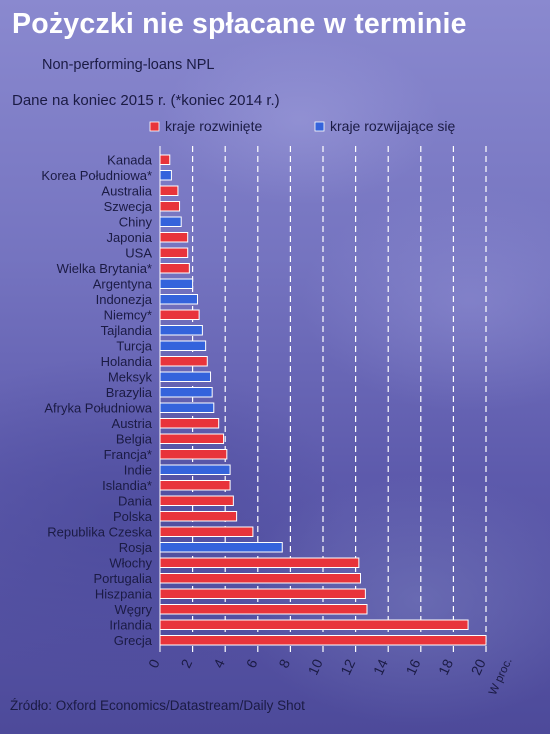  Describe the element at coordinates (170, 221) in the screenshot. I see `bar-chiny` at that location.